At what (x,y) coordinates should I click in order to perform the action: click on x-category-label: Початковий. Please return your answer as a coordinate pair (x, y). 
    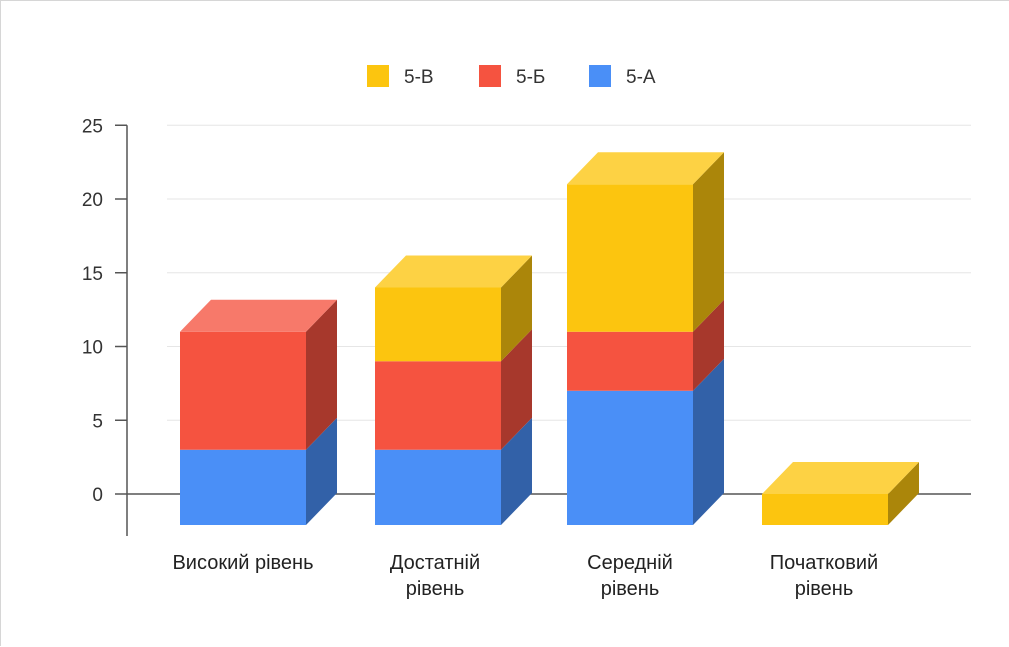
    Looking at the image, I should click on (824, 563).